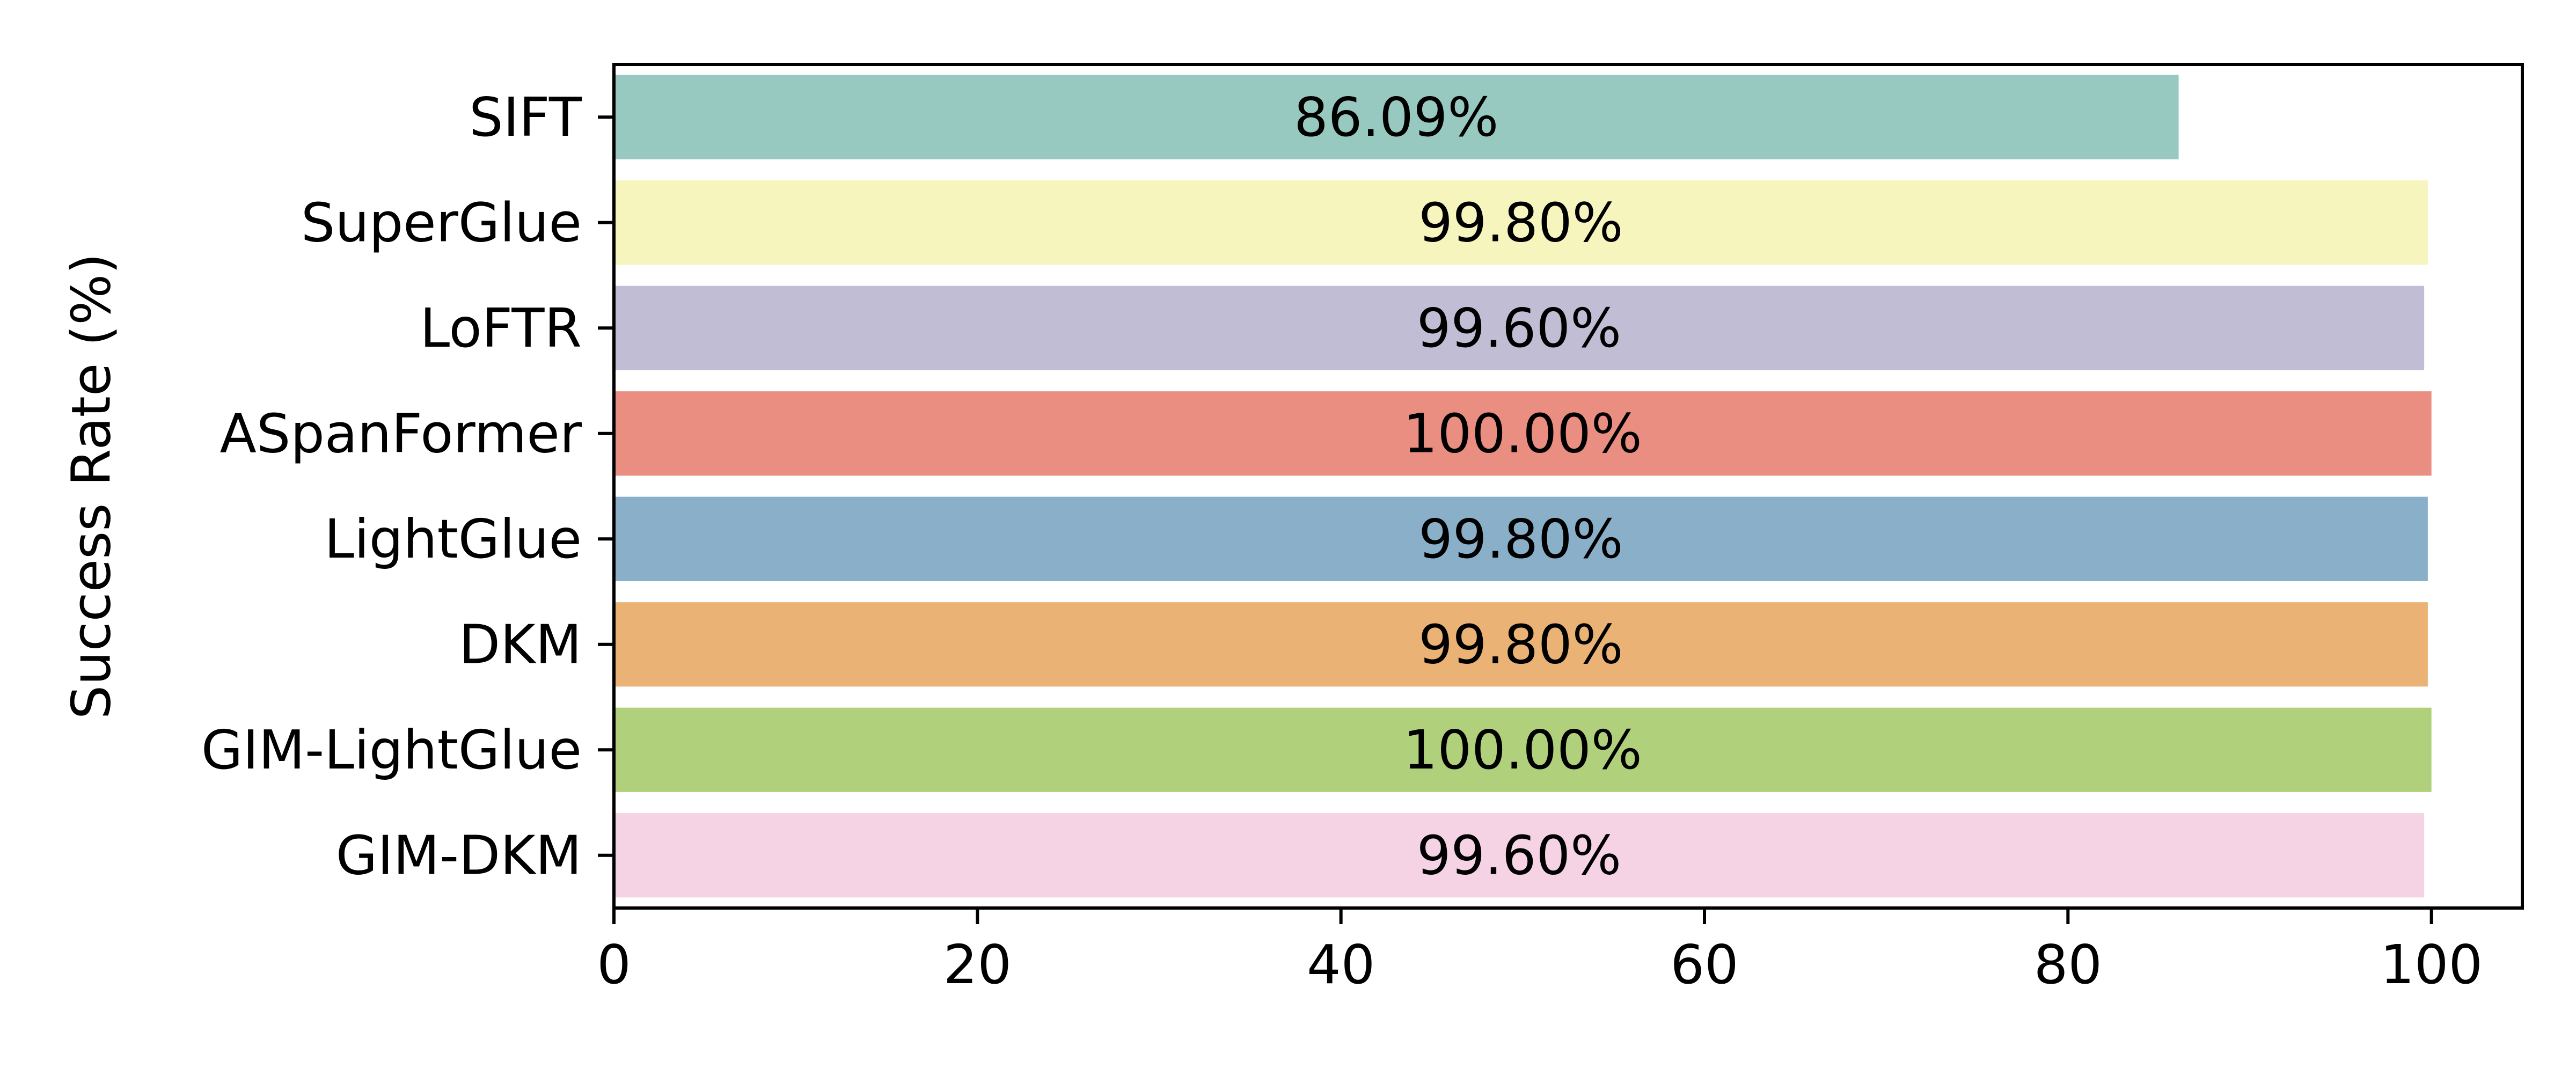 This screenshot has width=2576, height=1076. Describe the element at coordinates (400, 433) in the screenshot. I see `y-tick-label: ASpanFormer` at that location.